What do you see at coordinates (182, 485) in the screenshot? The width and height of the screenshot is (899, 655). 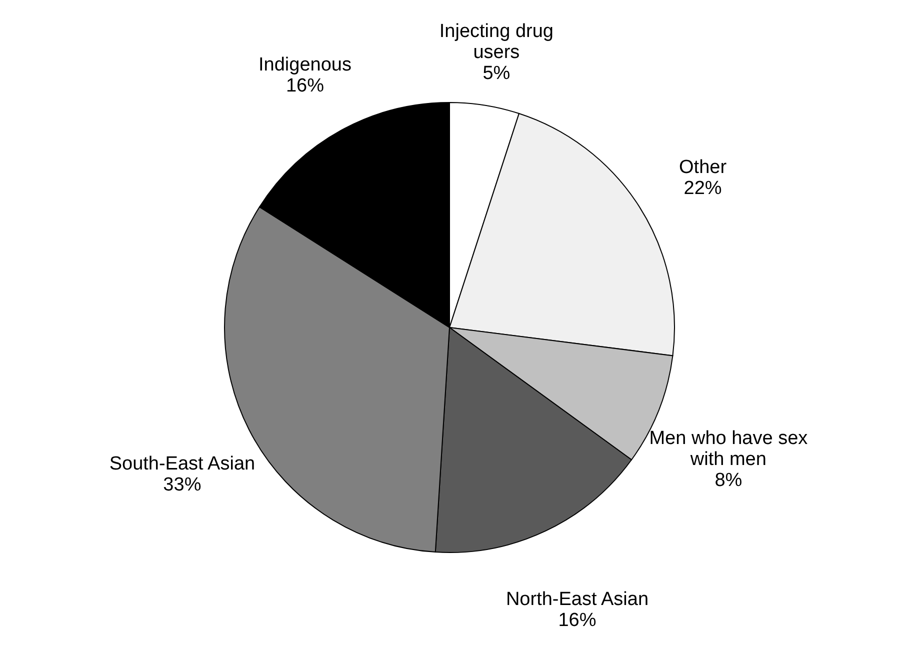 I see `data-label: 33%` at bounding box center [182, 485].